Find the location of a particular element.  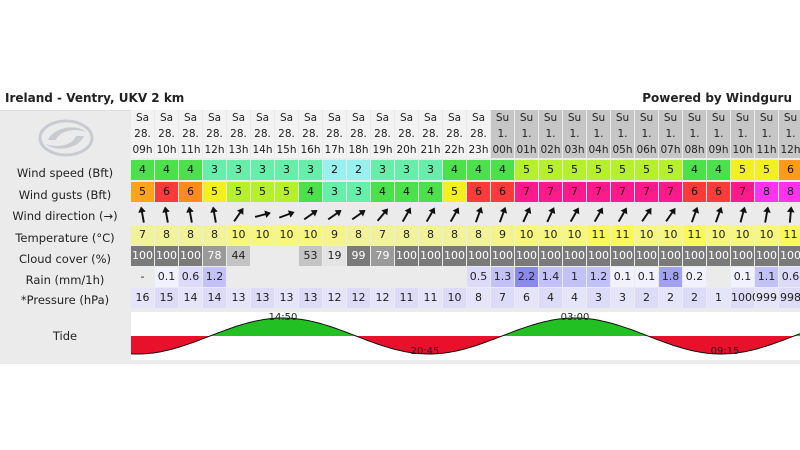

rain-cell: 0.2 is located at coordinates (694, 277).